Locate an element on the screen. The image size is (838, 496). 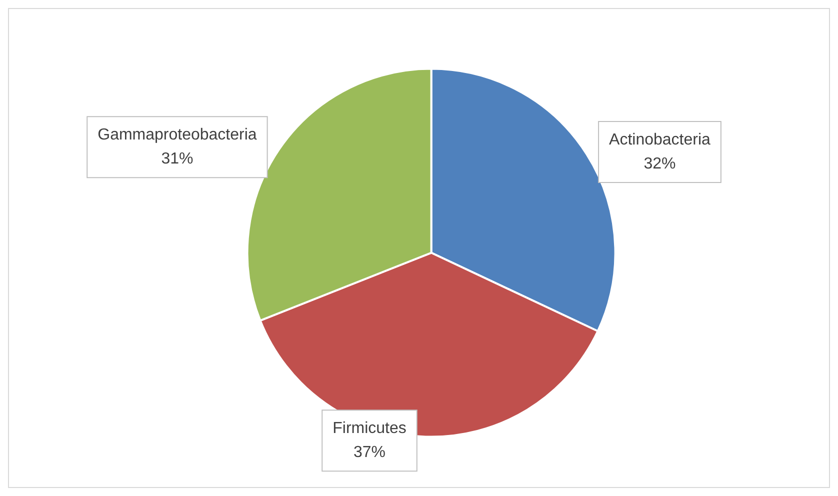
slice-label: Actinobacteria is located at coordinates (660, 140).